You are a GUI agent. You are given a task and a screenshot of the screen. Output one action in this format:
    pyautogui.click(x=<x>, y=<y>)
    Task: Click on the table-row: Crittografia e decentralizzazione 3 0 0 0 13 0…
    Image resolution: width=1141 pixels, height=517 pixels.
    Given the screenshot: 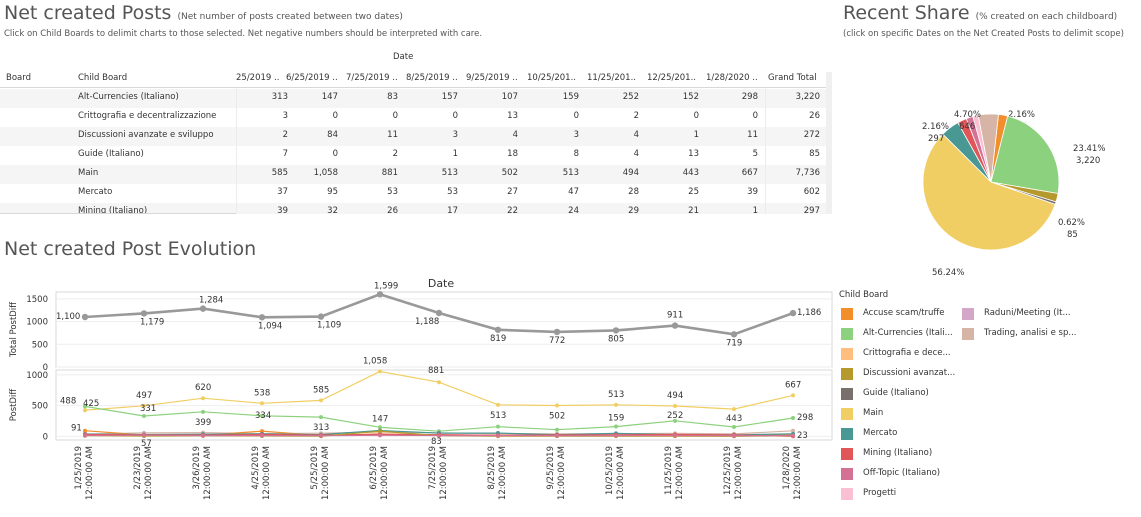 What is the action you would take?
    pyautogui.click(x=415, y=117)
    